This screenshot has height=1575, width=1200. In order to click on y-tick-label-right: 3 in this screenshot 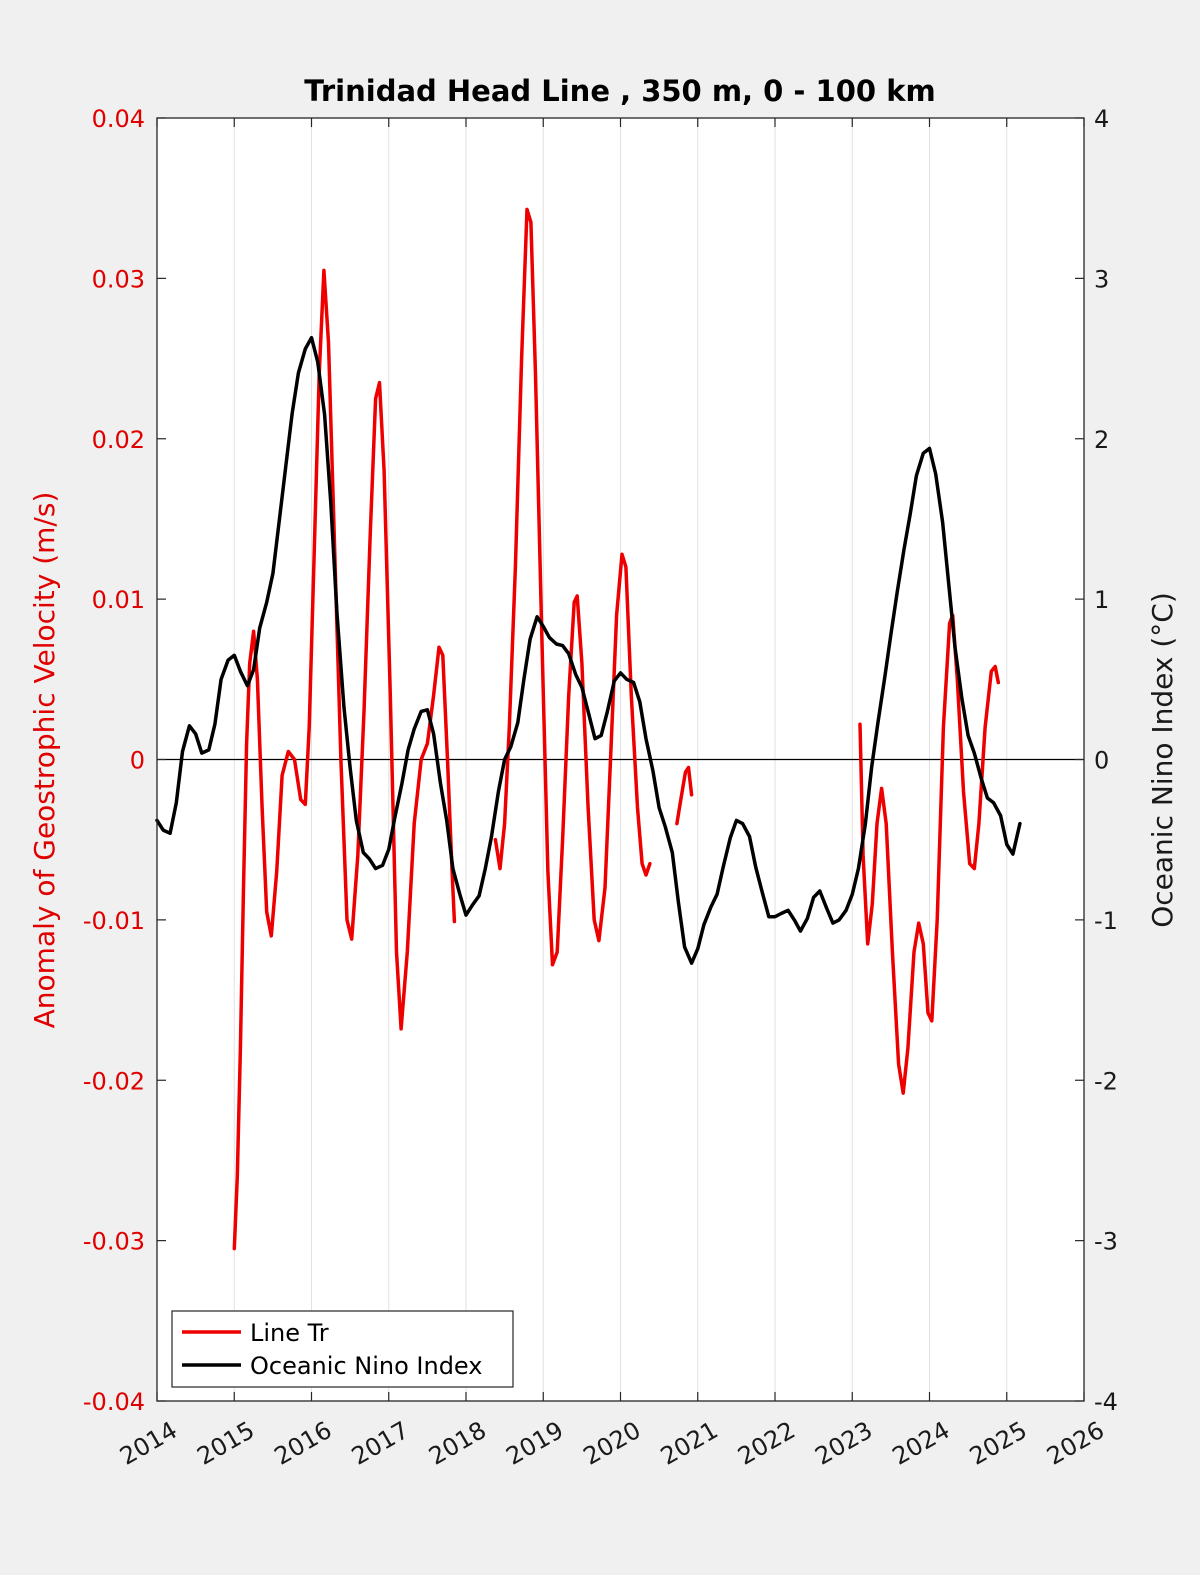, I will do `click(1101, 279)`.